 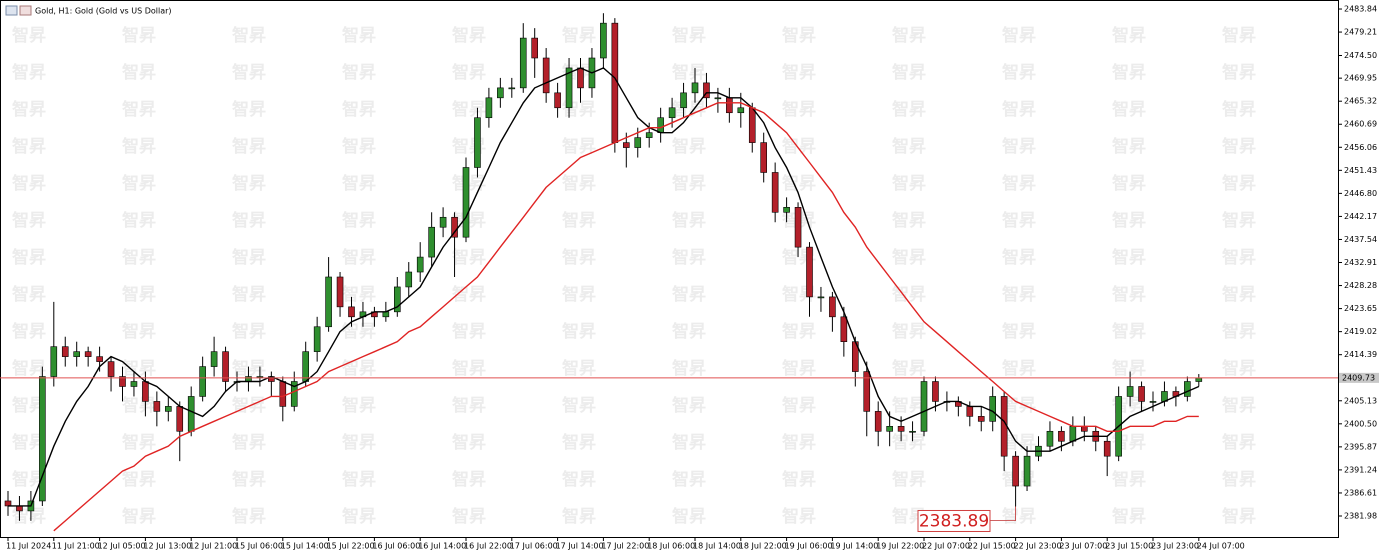 What do you see at coordinates (1360, 331) in the screenshot?
I see `y-tick-label: 2419.02` at bounding box center [1360, 331].